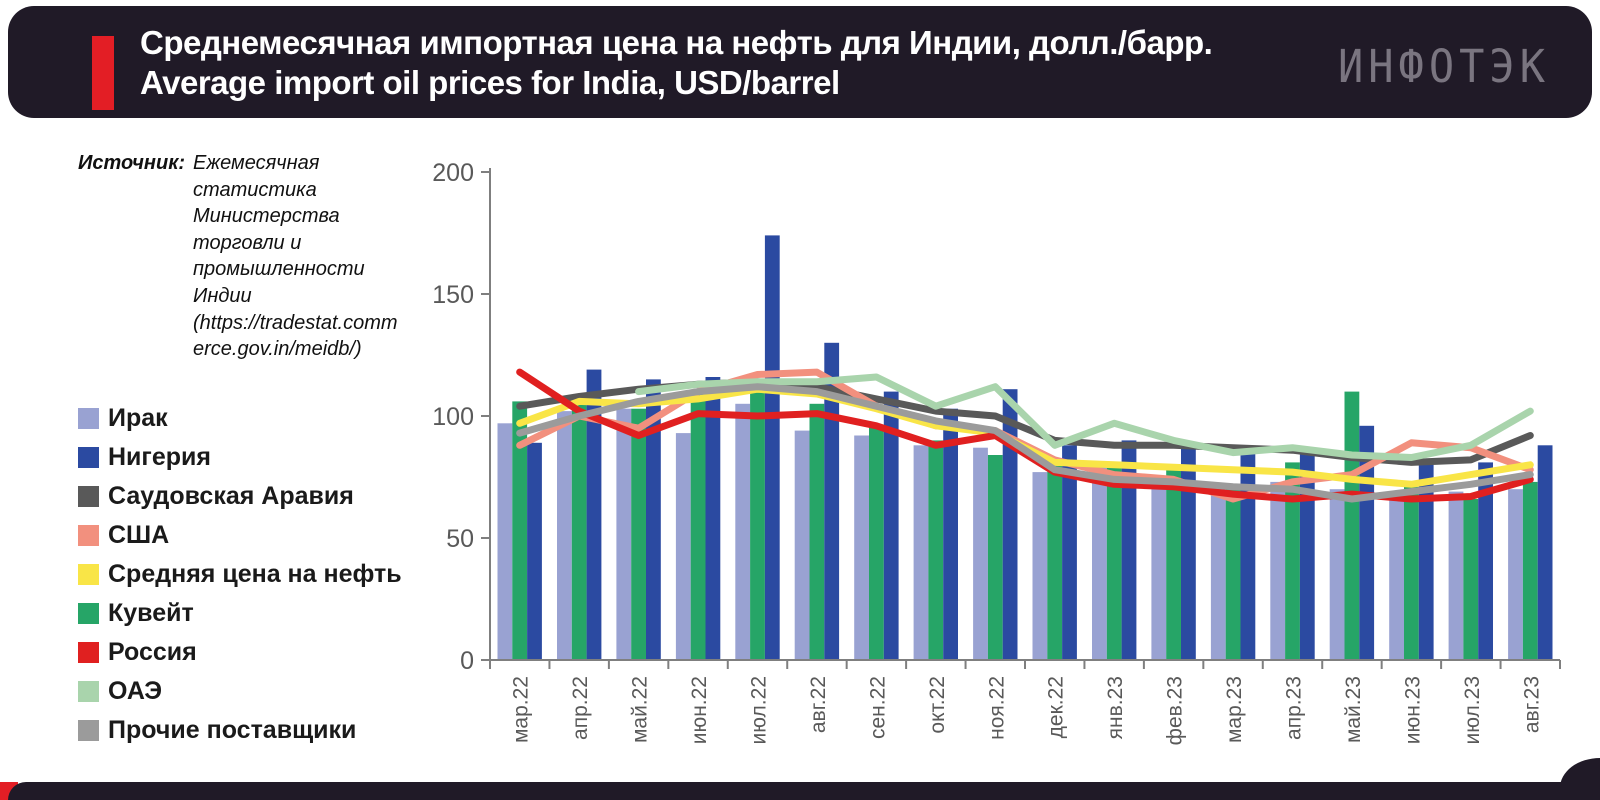 This screenshot has height=800, width=1600. Describe the element at coordinates (1472, 710) in the screenshot. I see `x-tick-label: июл.23` at that location.